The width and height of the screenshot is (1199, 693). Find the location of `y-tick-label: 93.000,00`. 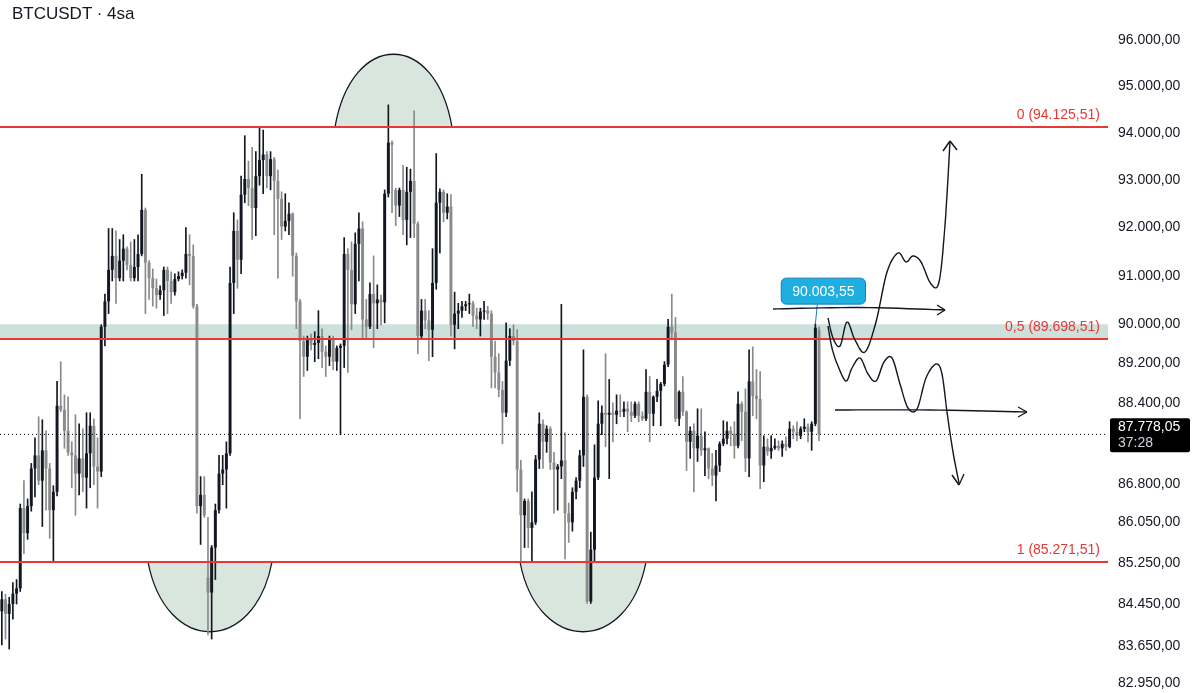

y-tick-label: 93.000,00 is located at coordinates (1149, 178).